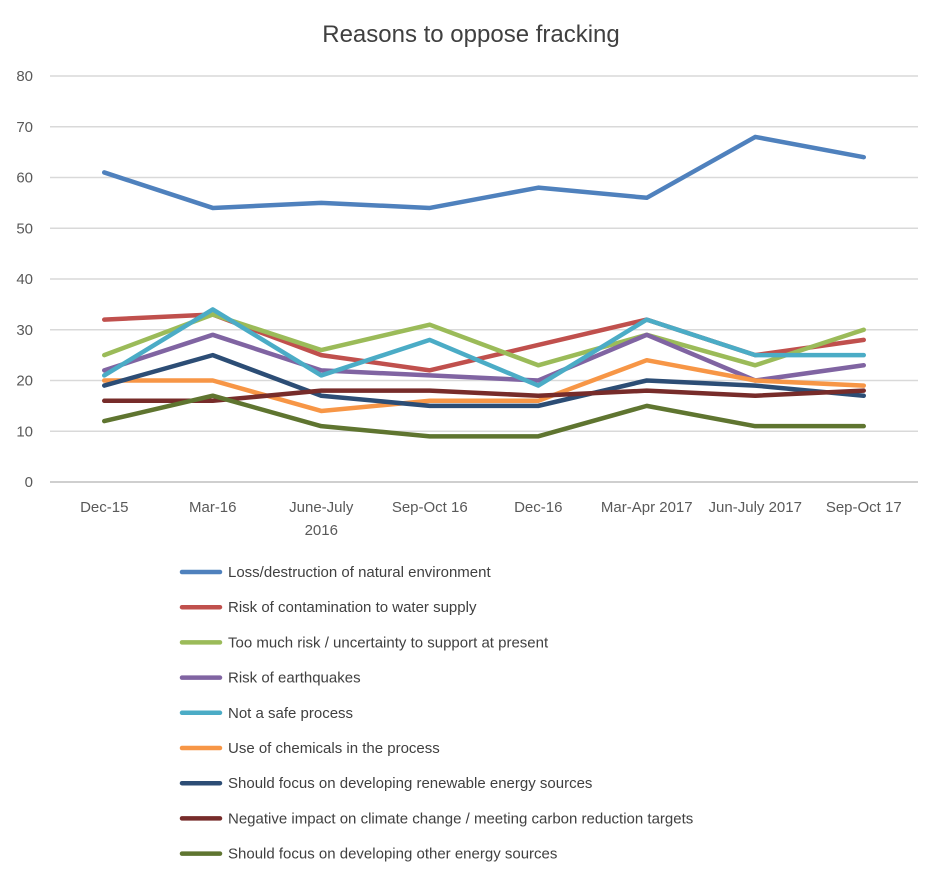  Describe the element at coordinates (24, 178) in the screenshot. I see `y-tick-label: 60` at that location.